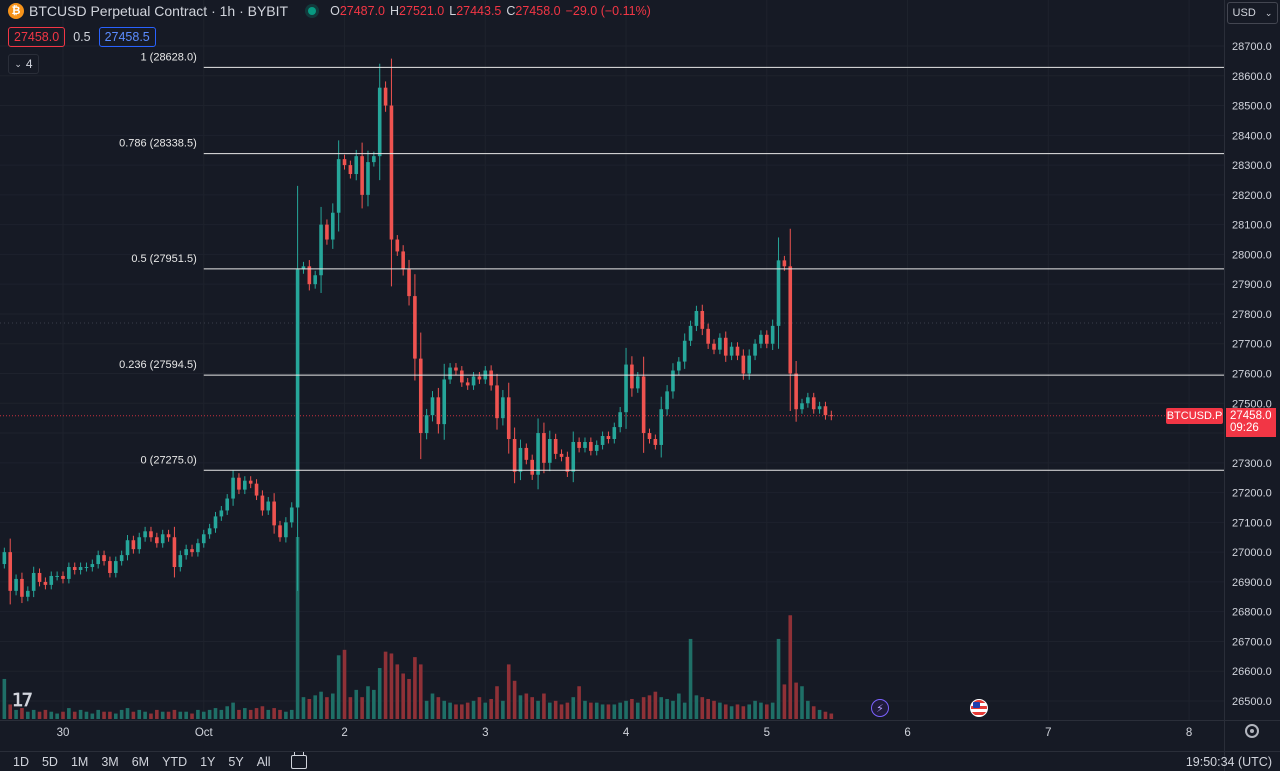  Describe the element at coordinates (82, 37) in the screenshot. I see `bid-ask-panel: 27458.0 0.5 27458.5` at that location.